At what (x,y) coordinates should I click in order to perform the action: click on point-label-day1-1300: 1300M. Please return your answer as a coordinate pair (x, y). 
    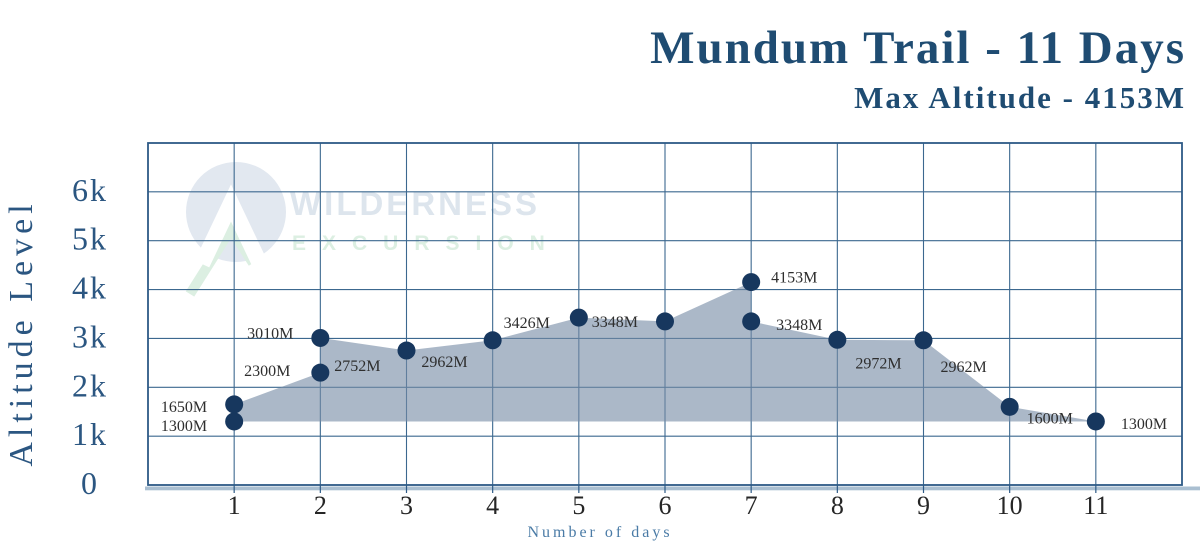
    Looking at the image, I should click on (184, 426).